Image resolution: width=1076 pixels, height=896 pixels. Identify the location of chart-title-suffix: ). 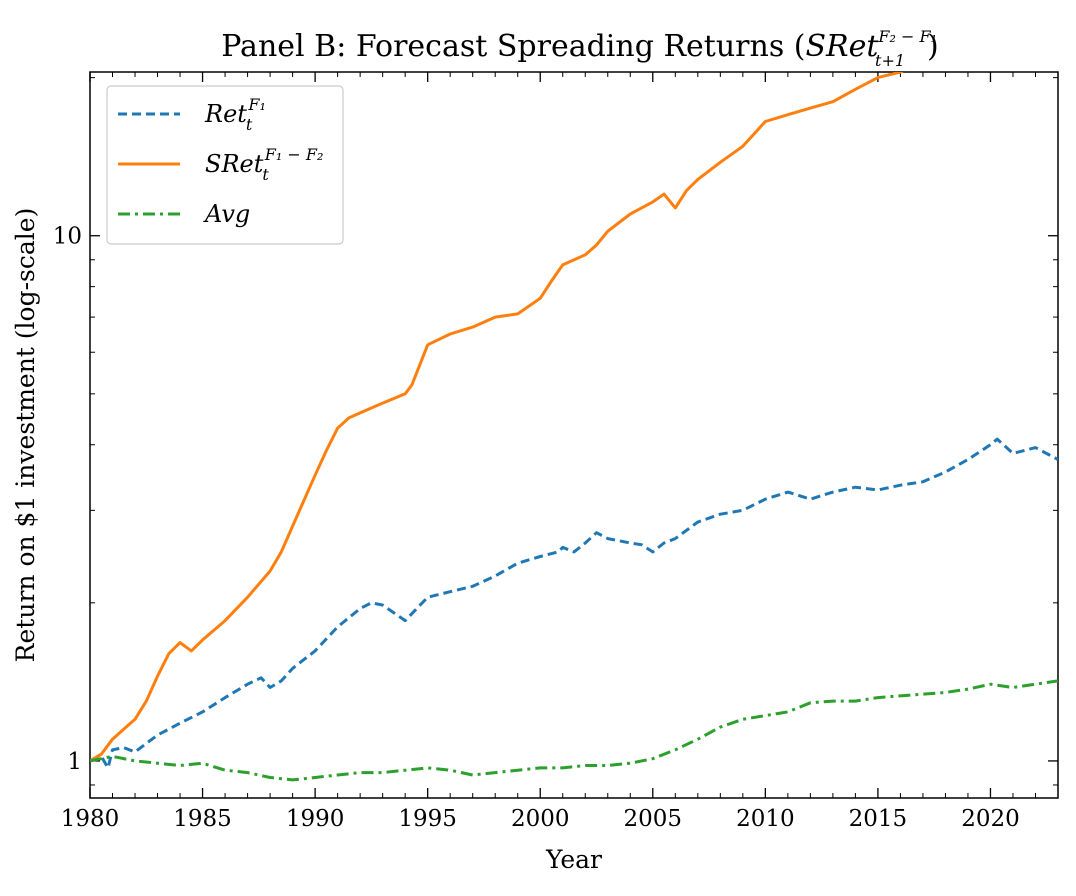
(933, 46).